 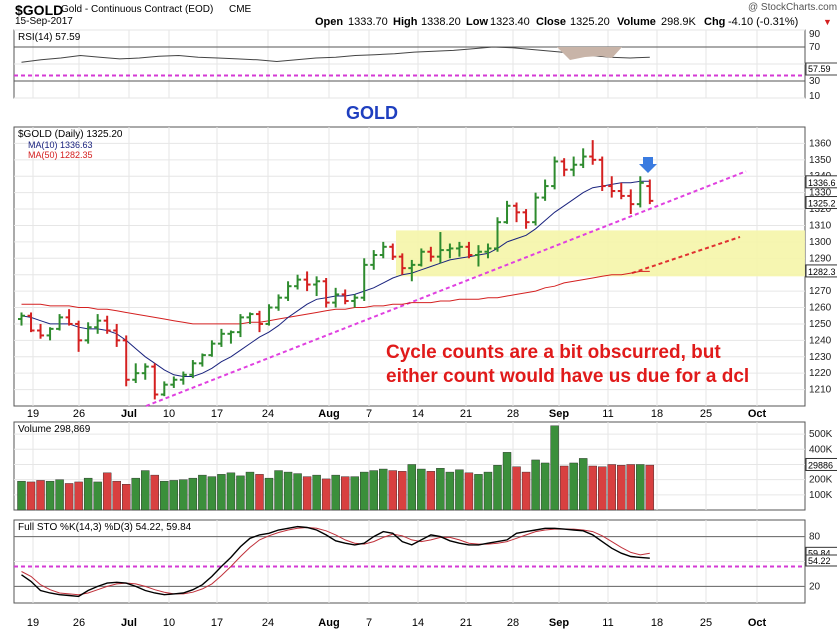 What do you see at coordinates (49, 37) in the screenshot?
I see `rsi-legend: RSI(14) 57.59` at bounding box center [49, 37].